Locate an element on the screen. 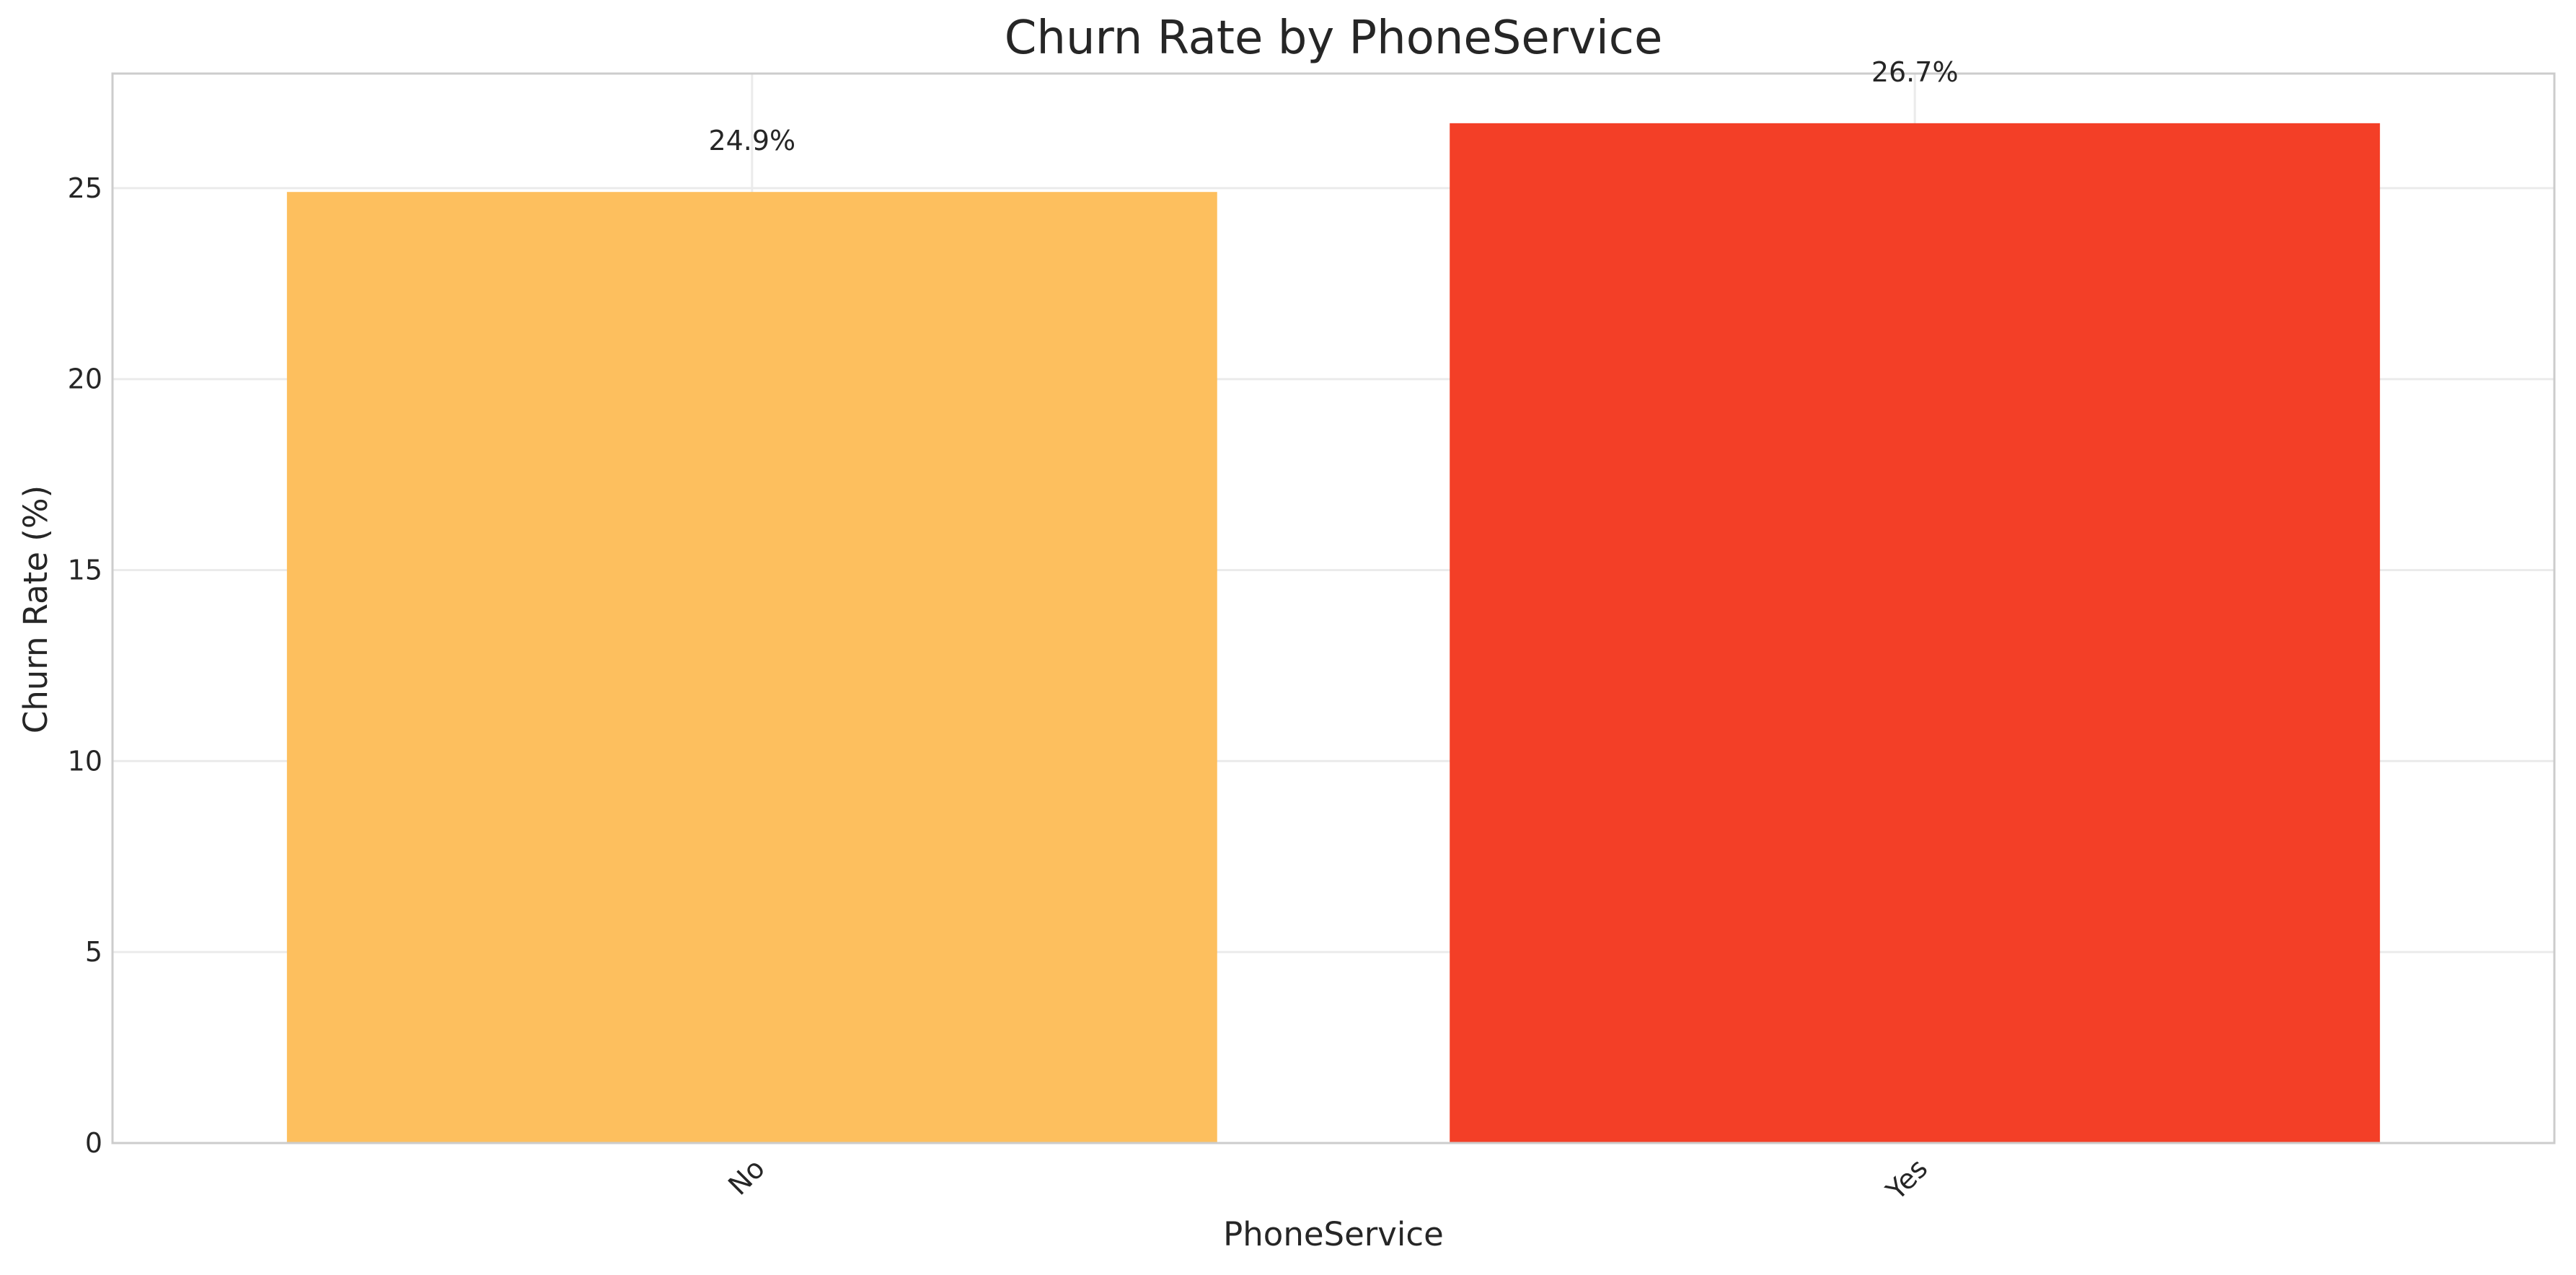 The image size is (2576, 1275). y-tick-label: 25 is located at coordinates (85, 188).